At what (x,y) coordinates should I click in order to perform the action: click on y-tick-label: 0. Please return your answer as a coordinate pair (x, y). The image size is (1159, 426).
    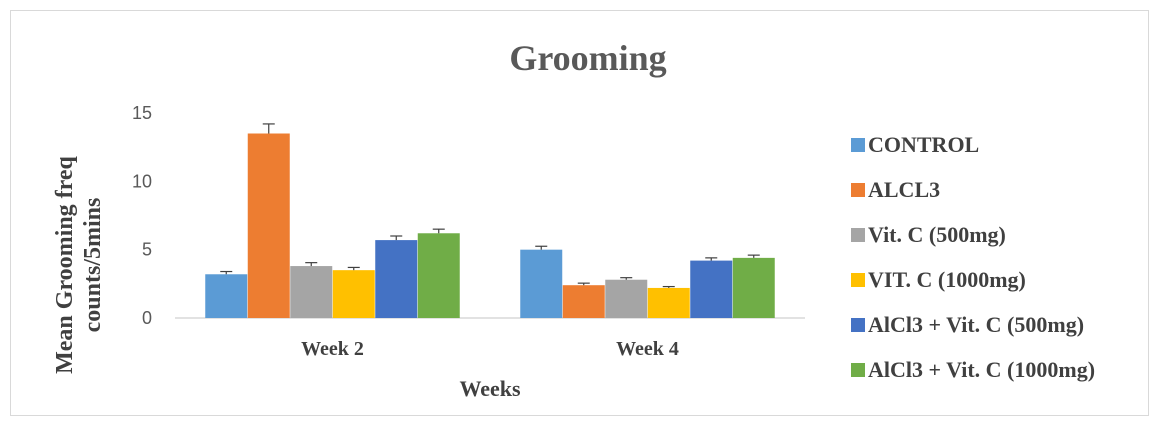
    Looking at the image, I should click on (147, 318).